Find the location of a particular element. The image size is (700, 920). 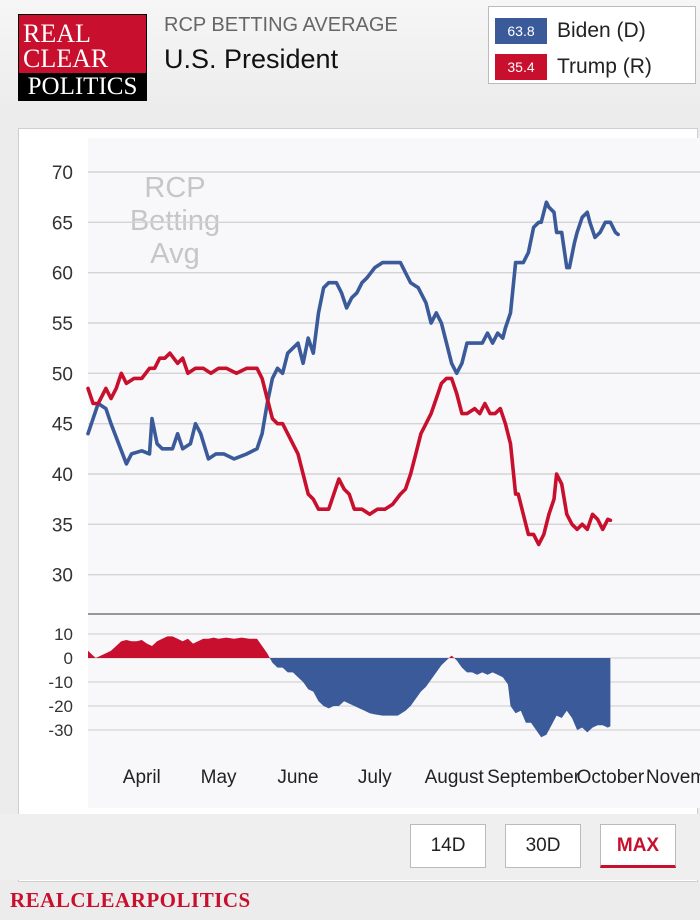

trump-value-badge: 35.4 is located at coordinates (521, 67).